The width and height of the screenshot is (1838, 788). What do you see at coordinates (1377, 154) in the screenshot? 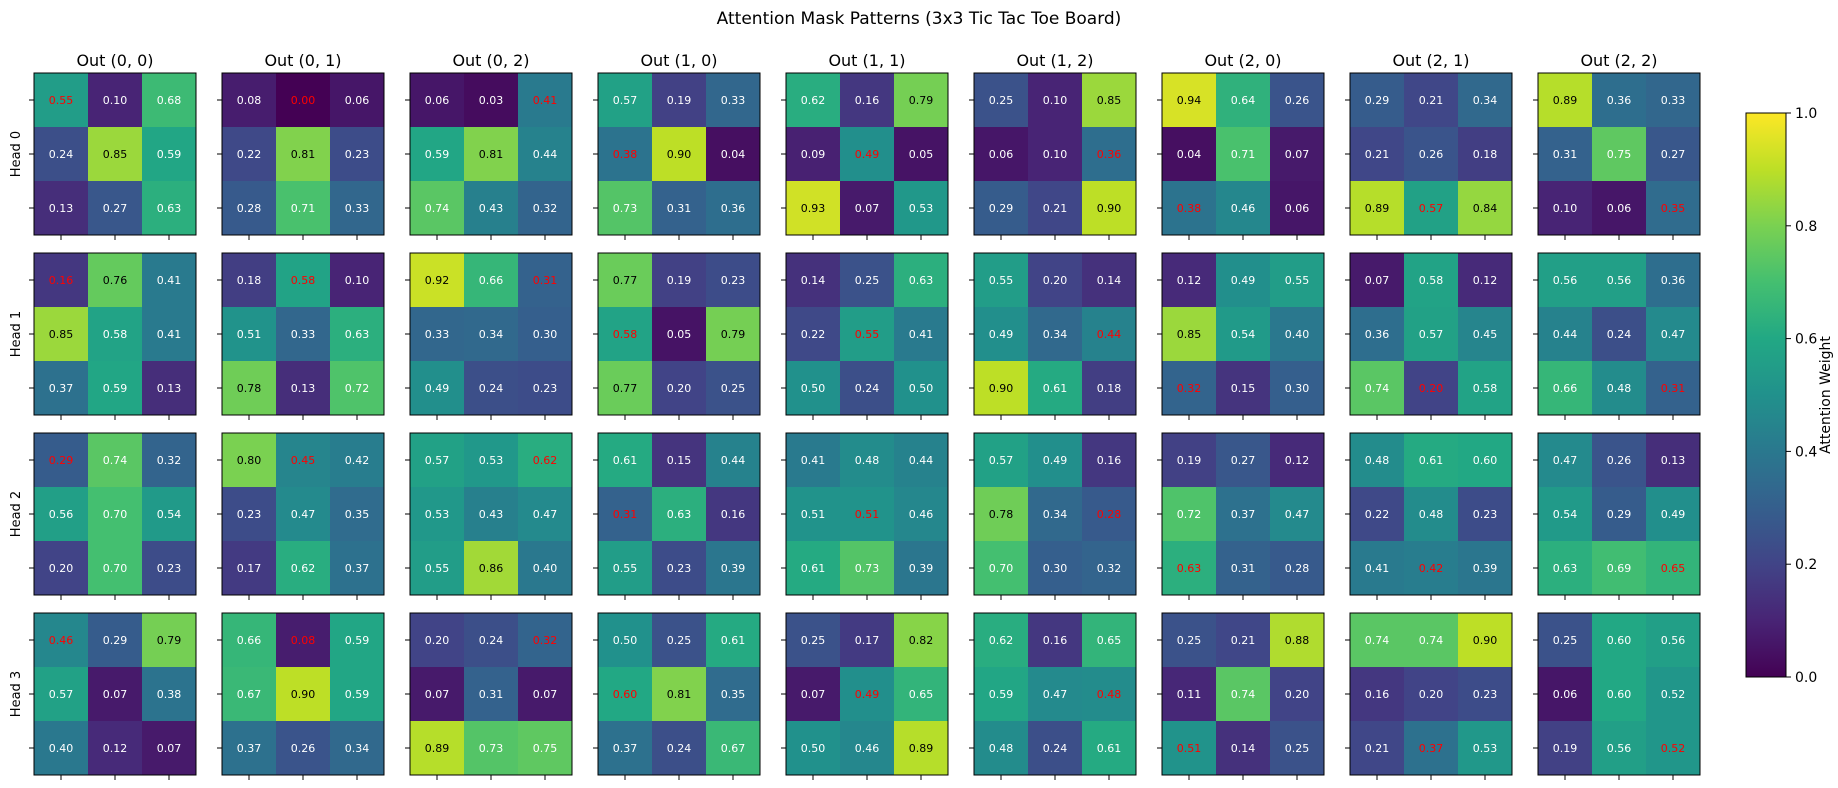
I see `cell-value-label: 0.21` at bounding box center [1377, 154].